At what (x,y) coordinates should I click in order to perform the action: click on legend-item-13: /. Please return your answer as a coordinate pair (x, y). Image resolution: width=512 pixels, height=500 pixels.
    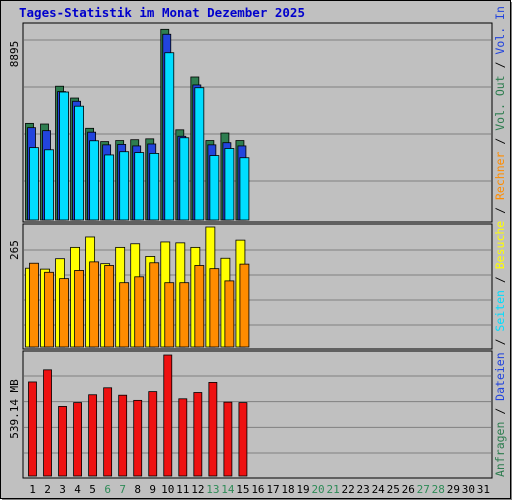
    Looking at the image, I should click on (500, 3).